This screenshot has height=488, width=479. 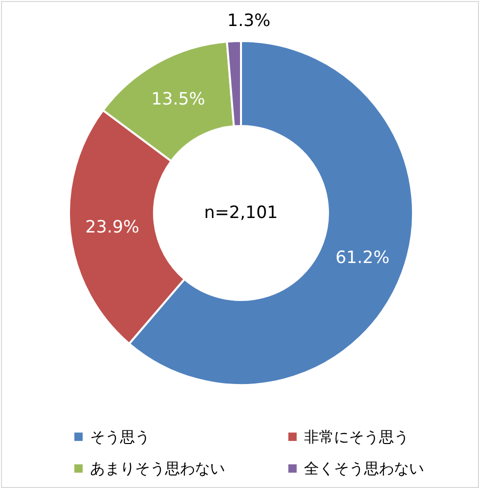 What do you see at coordinates (241, 213) in the screenshot?
I see `text: n=2,101` at bounding box center [241, 213].